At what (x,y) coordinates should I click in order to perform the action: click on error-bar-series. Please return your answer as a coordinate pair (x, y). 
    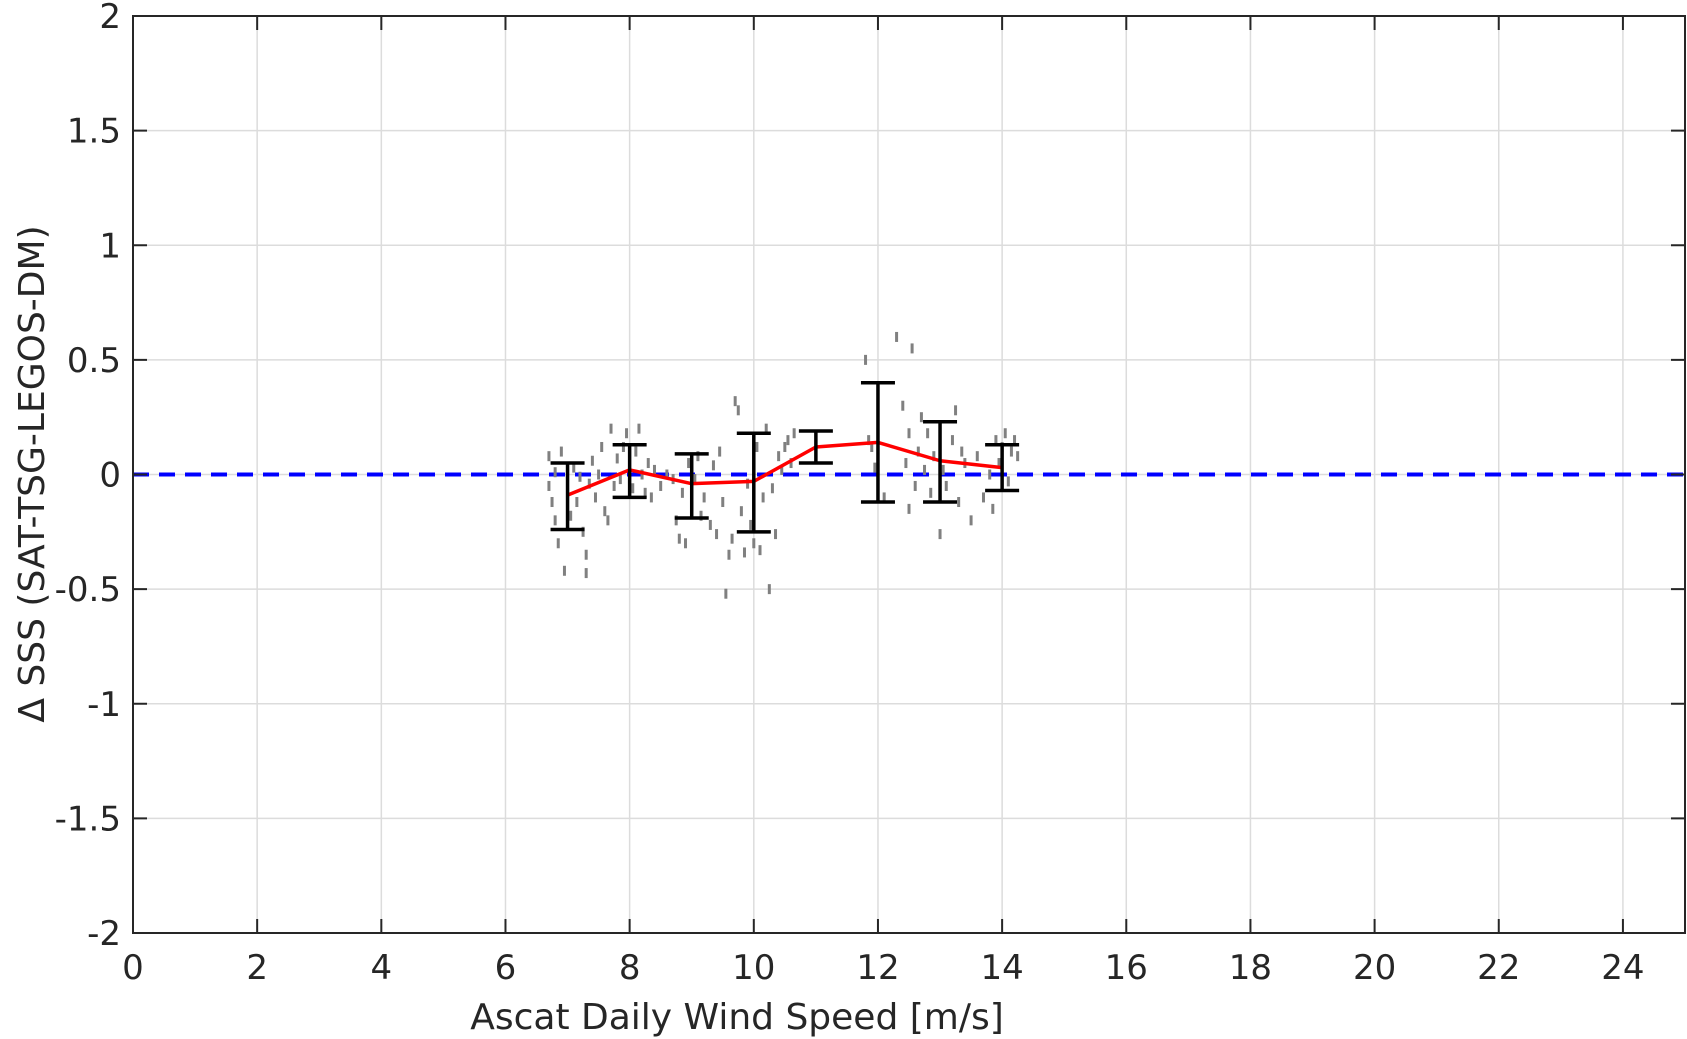
    Looking at the image, I should click on (785, 457).